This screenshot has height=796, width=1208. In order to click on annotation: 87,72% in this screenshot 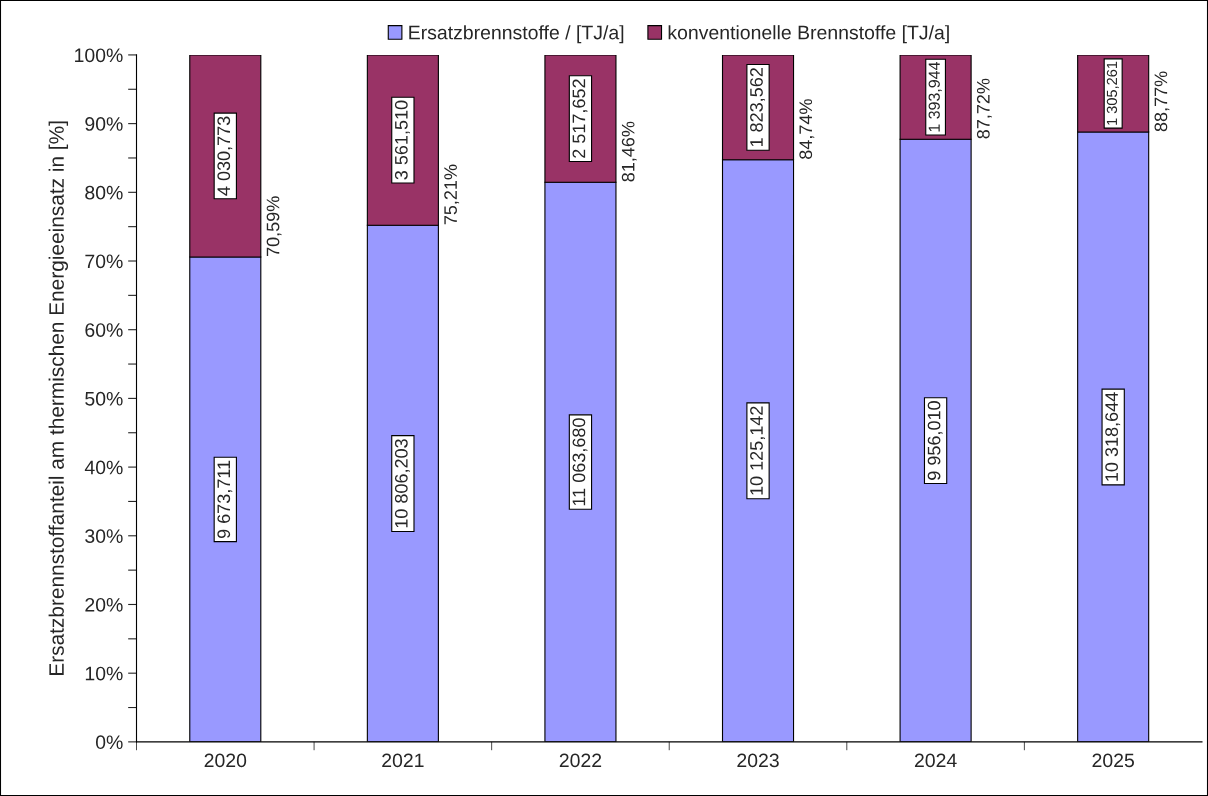, I will do `click(984, 108)`.